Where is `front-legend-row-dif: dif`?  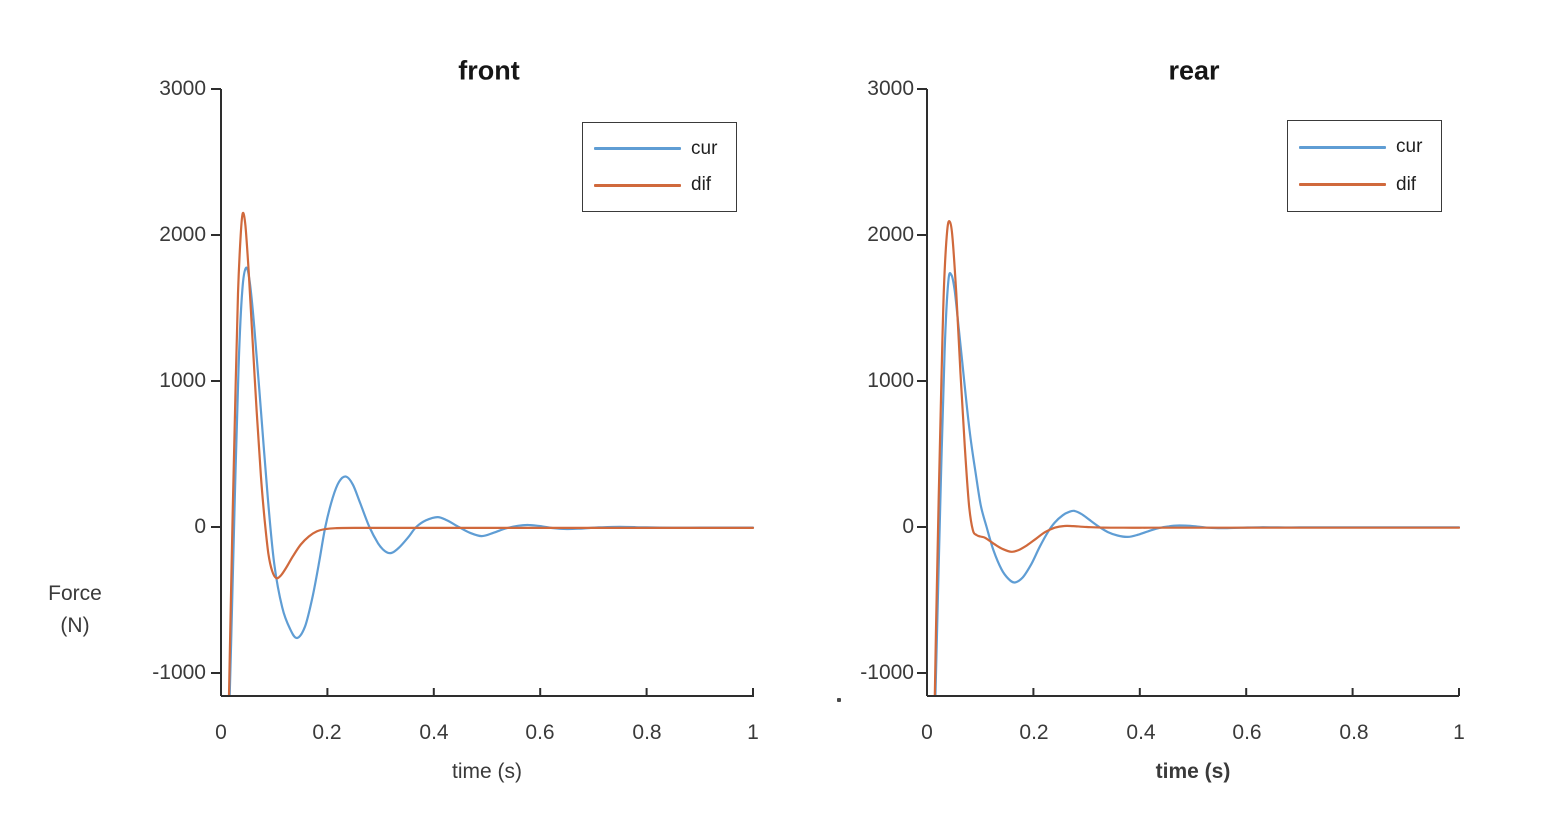 front-legend-row-dif: dif is located at coordinates (659, 185).